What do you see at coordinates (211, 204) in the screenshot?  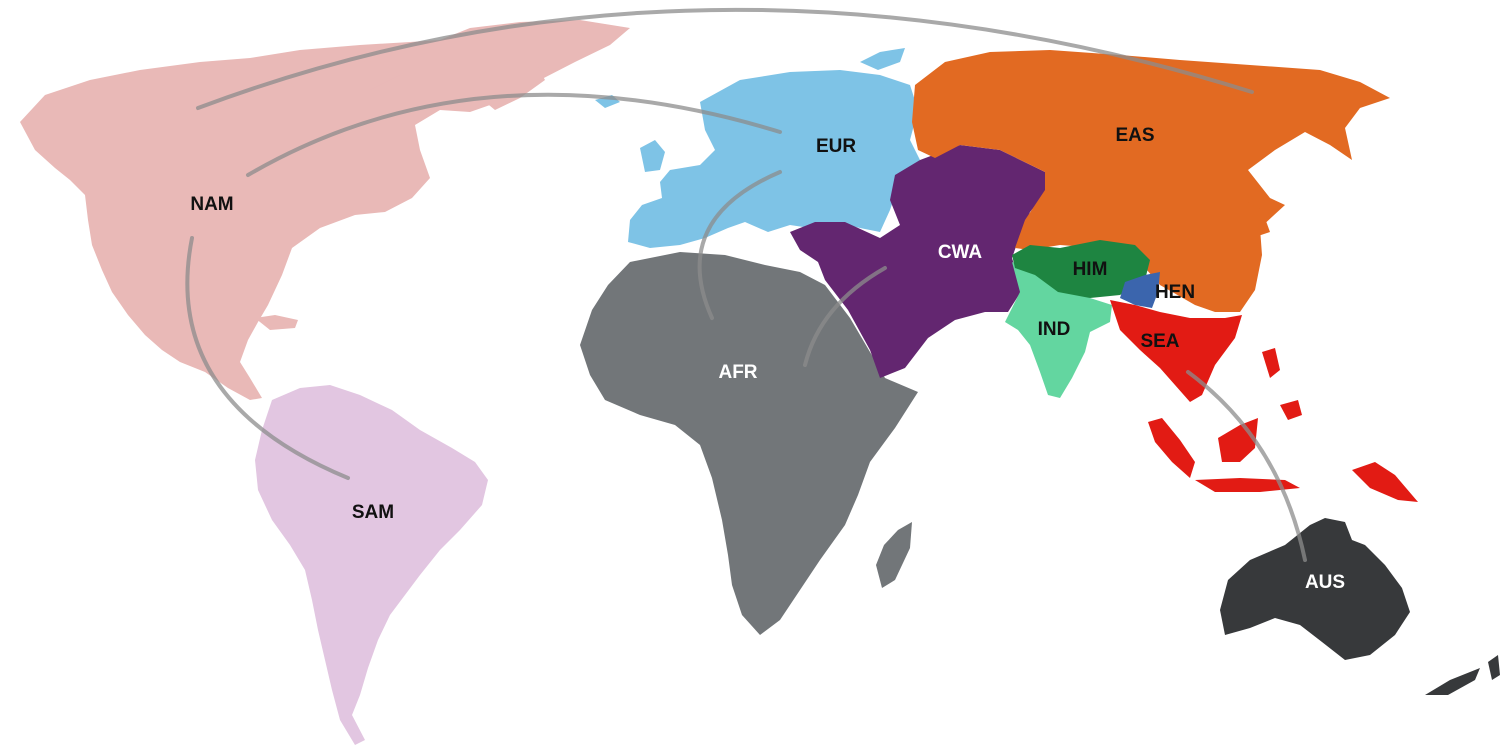 I see `label-nam: NAM` at bounding box center [211, 204].